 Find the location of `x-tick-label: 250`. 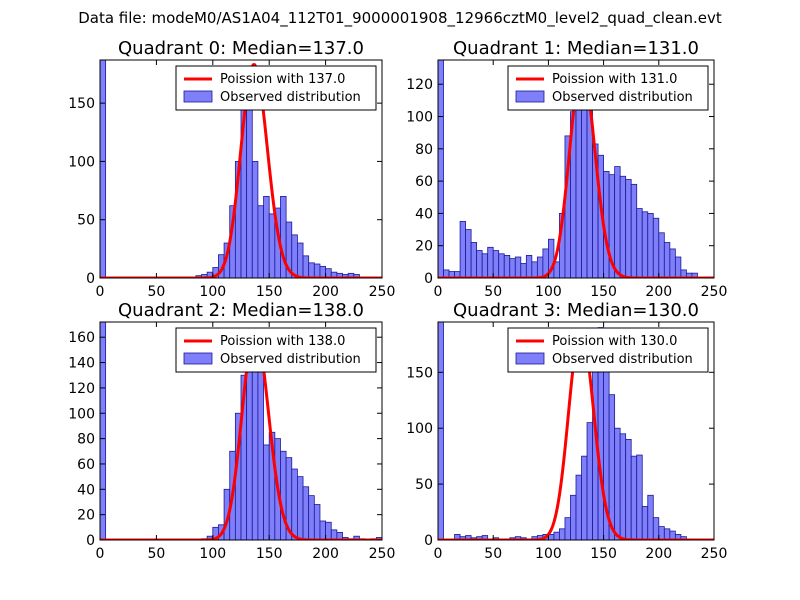

x-tick-label: 250 is located at coordinates (714, 292).